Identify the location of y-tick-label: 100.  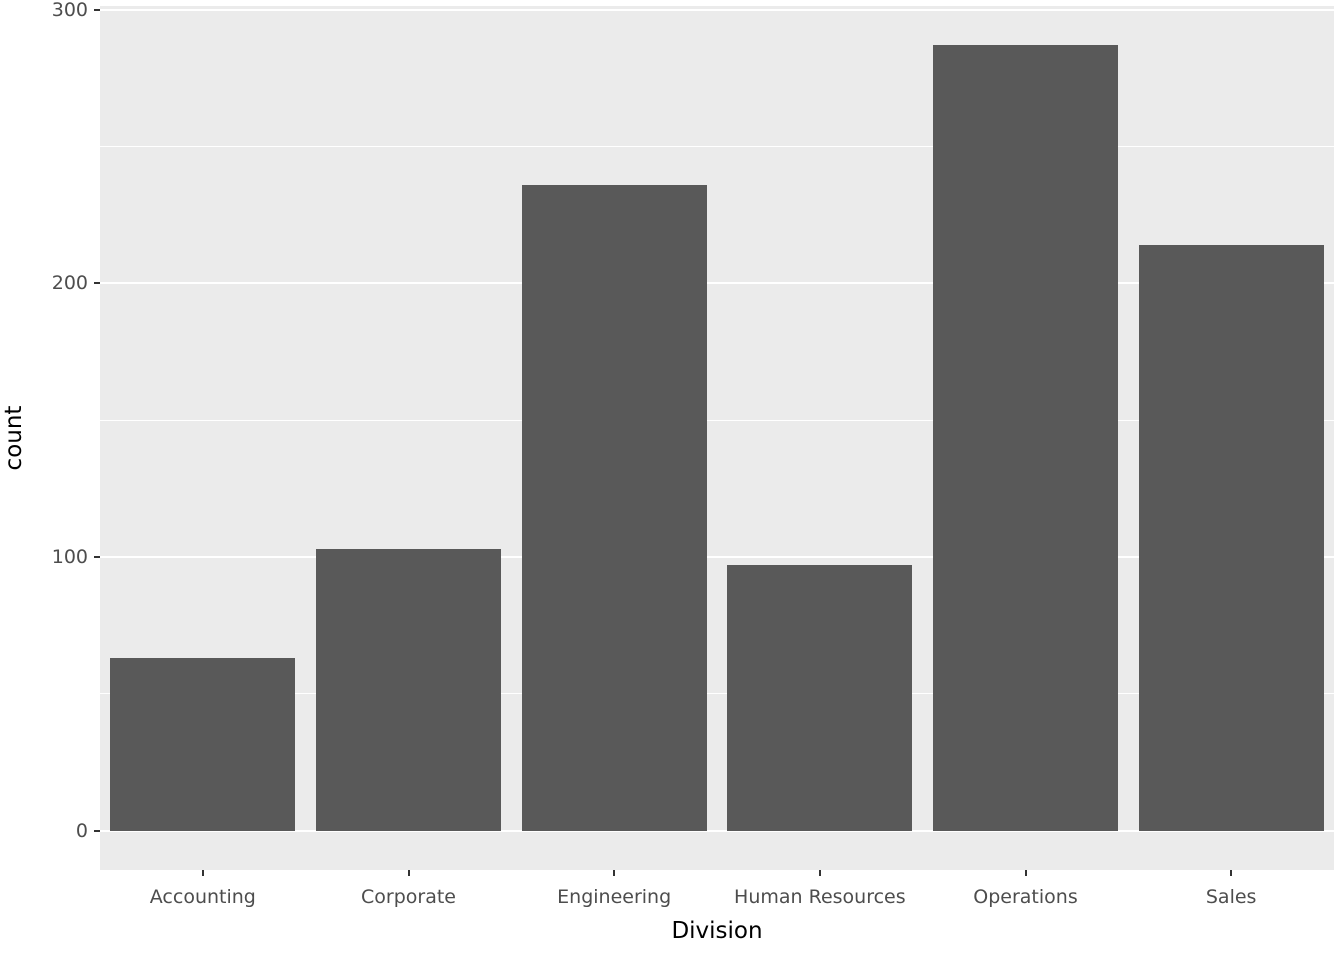
(69, 557).